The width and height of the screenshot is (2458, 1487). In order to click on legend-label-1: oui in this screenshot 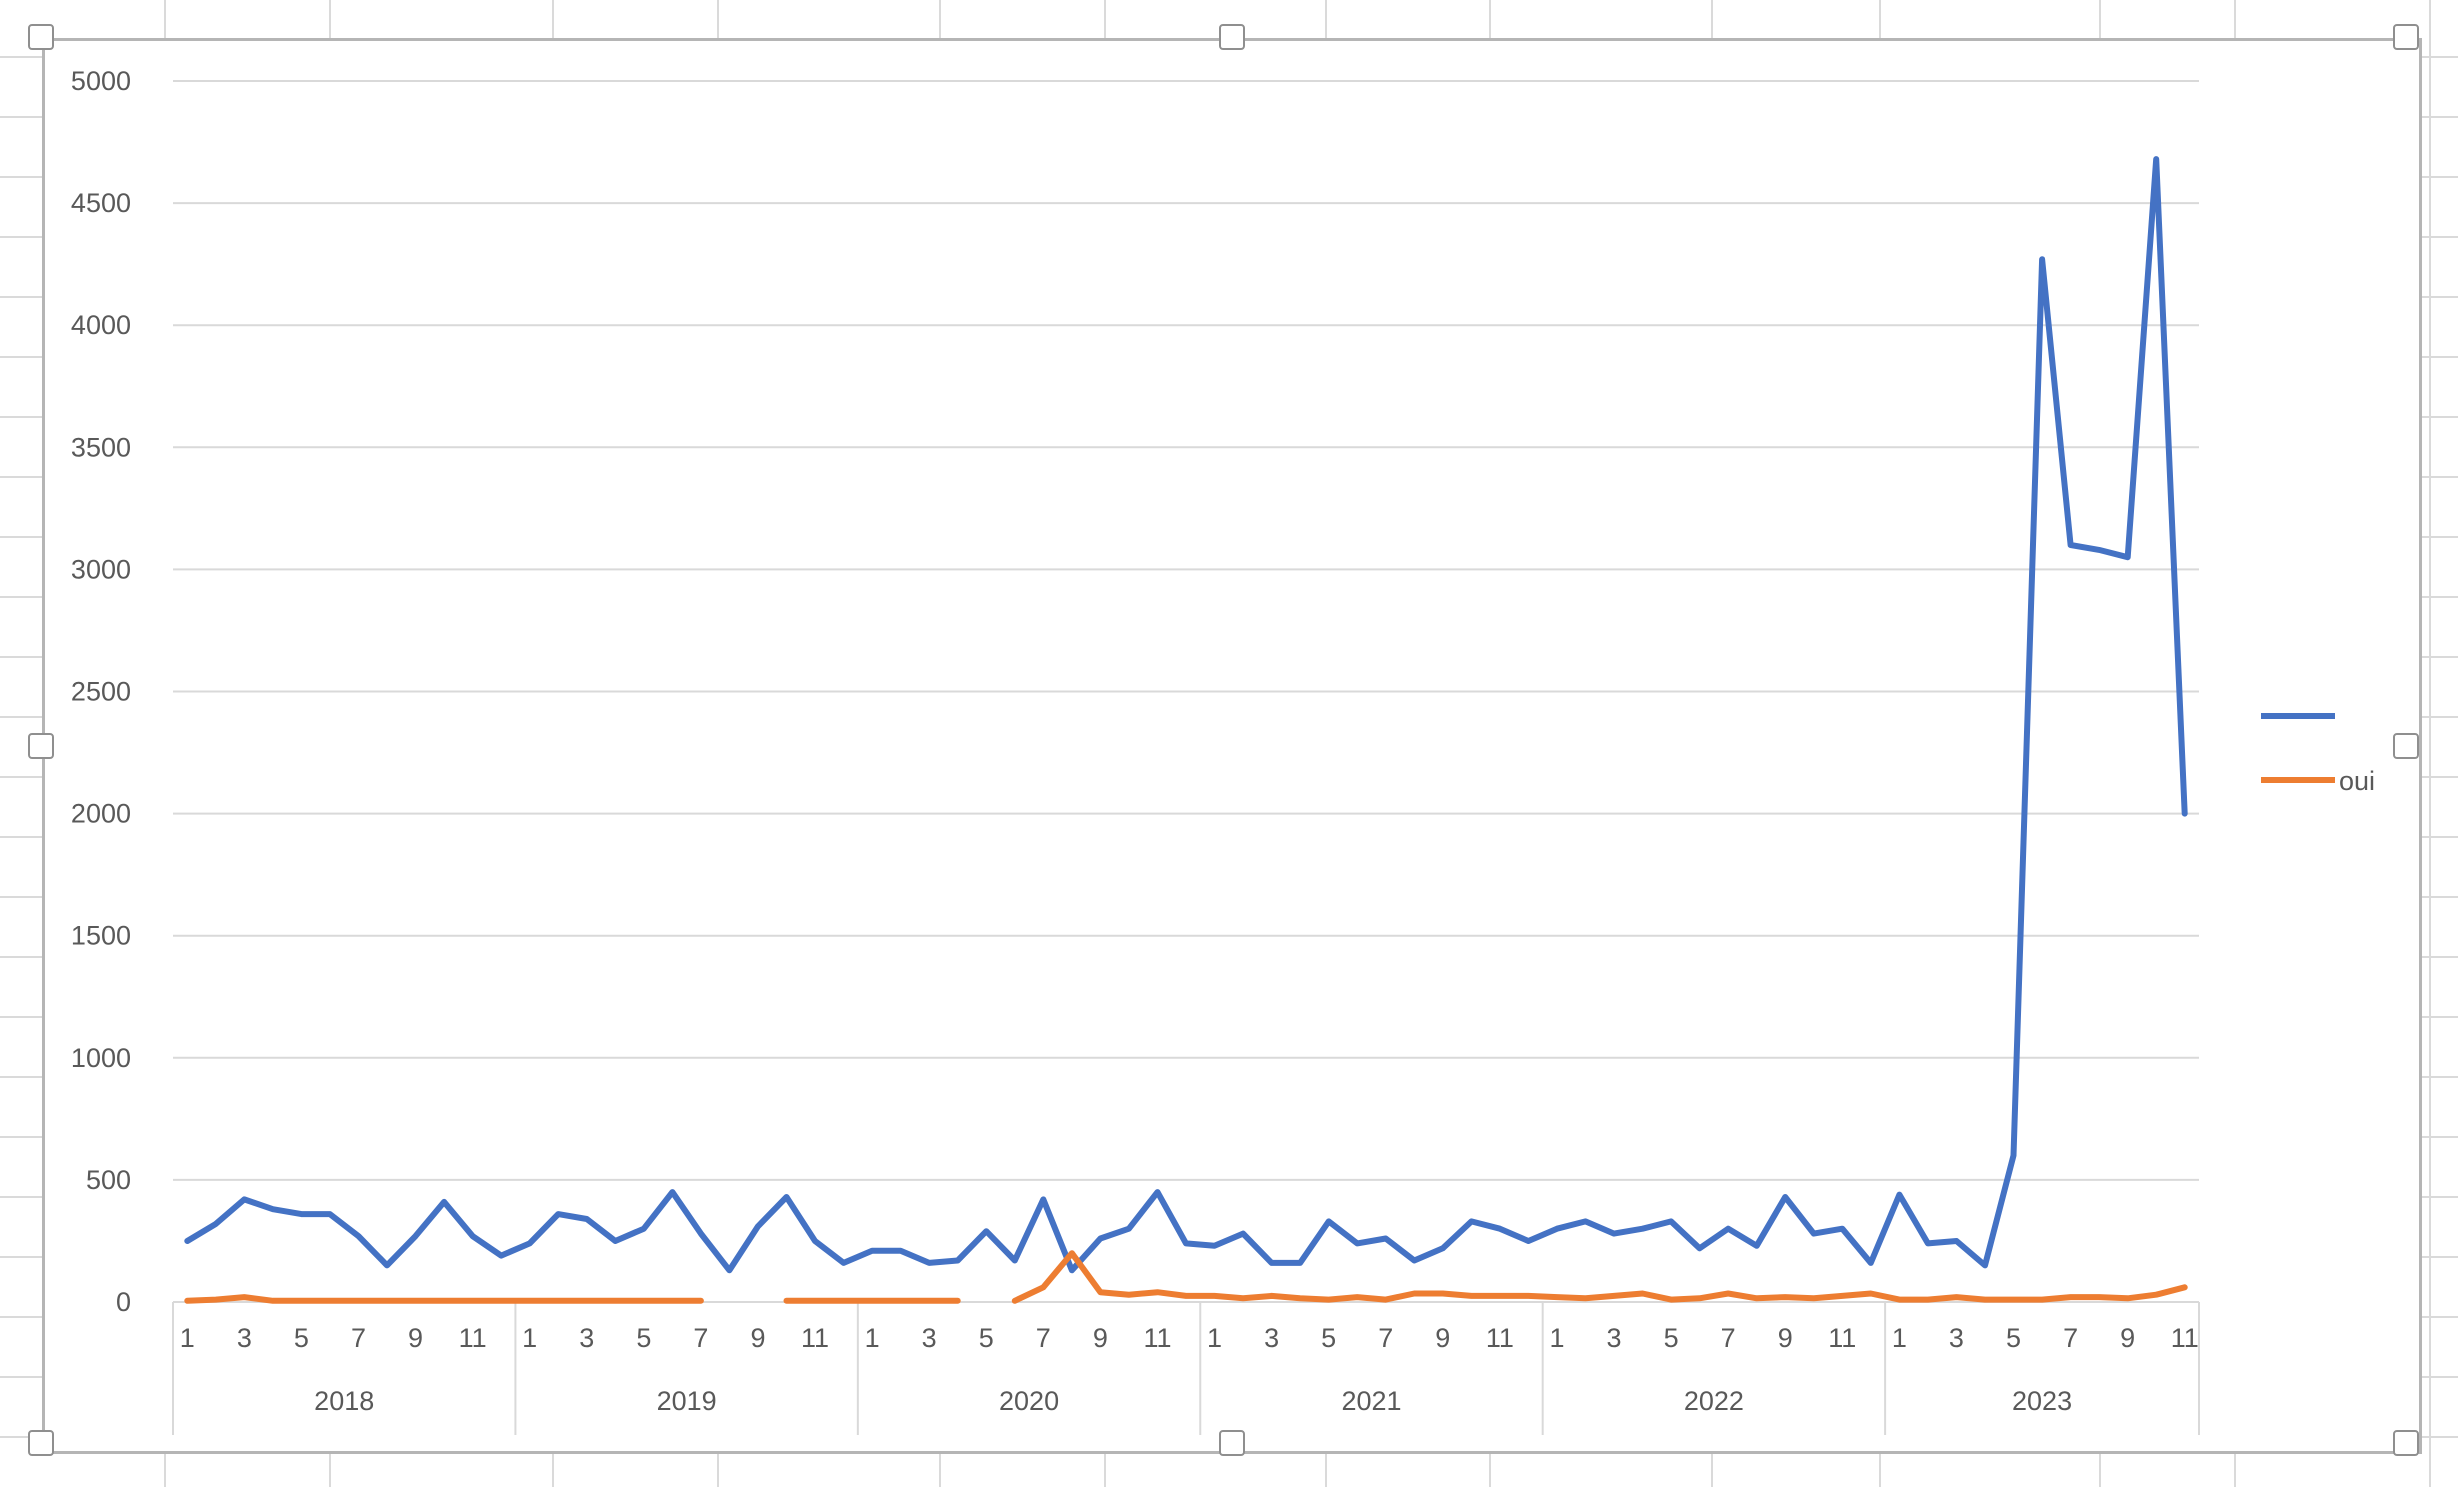, I will do `click(2357, 781)`.